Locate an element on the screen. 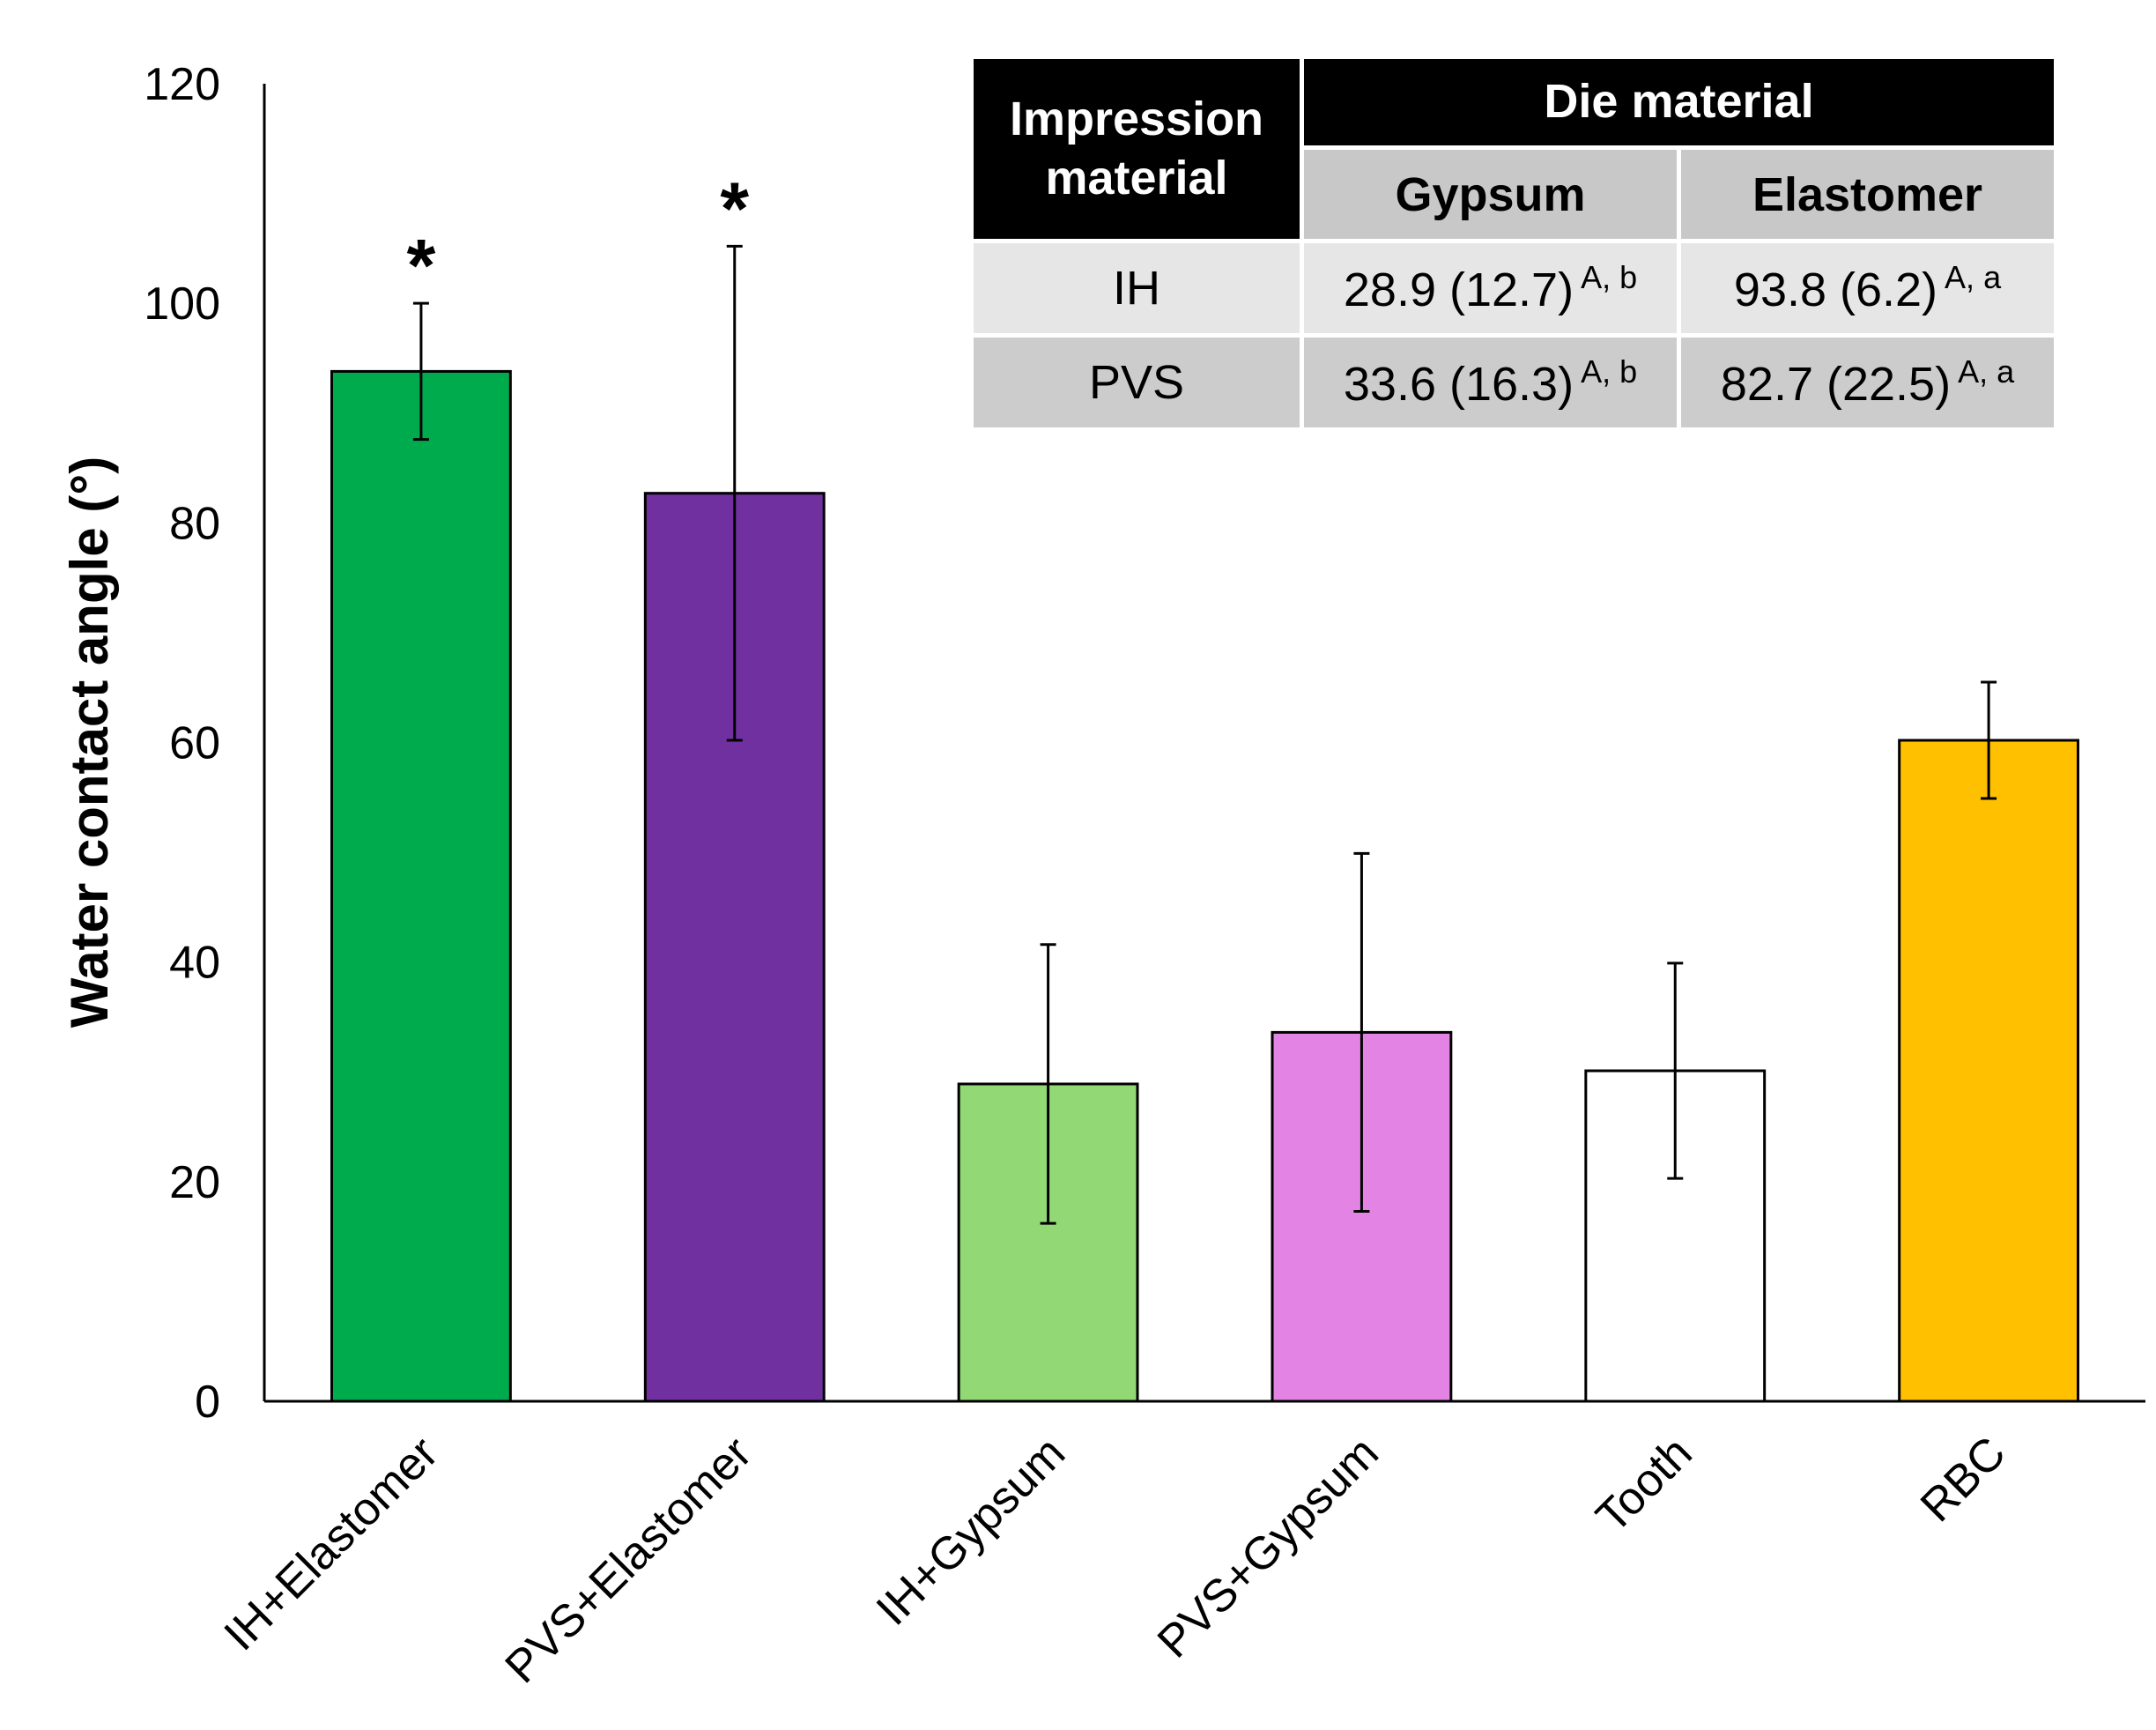 This screenshot has width=2156, height=1730. y-tick-label: 0 is located at coordinates (207, 1402).